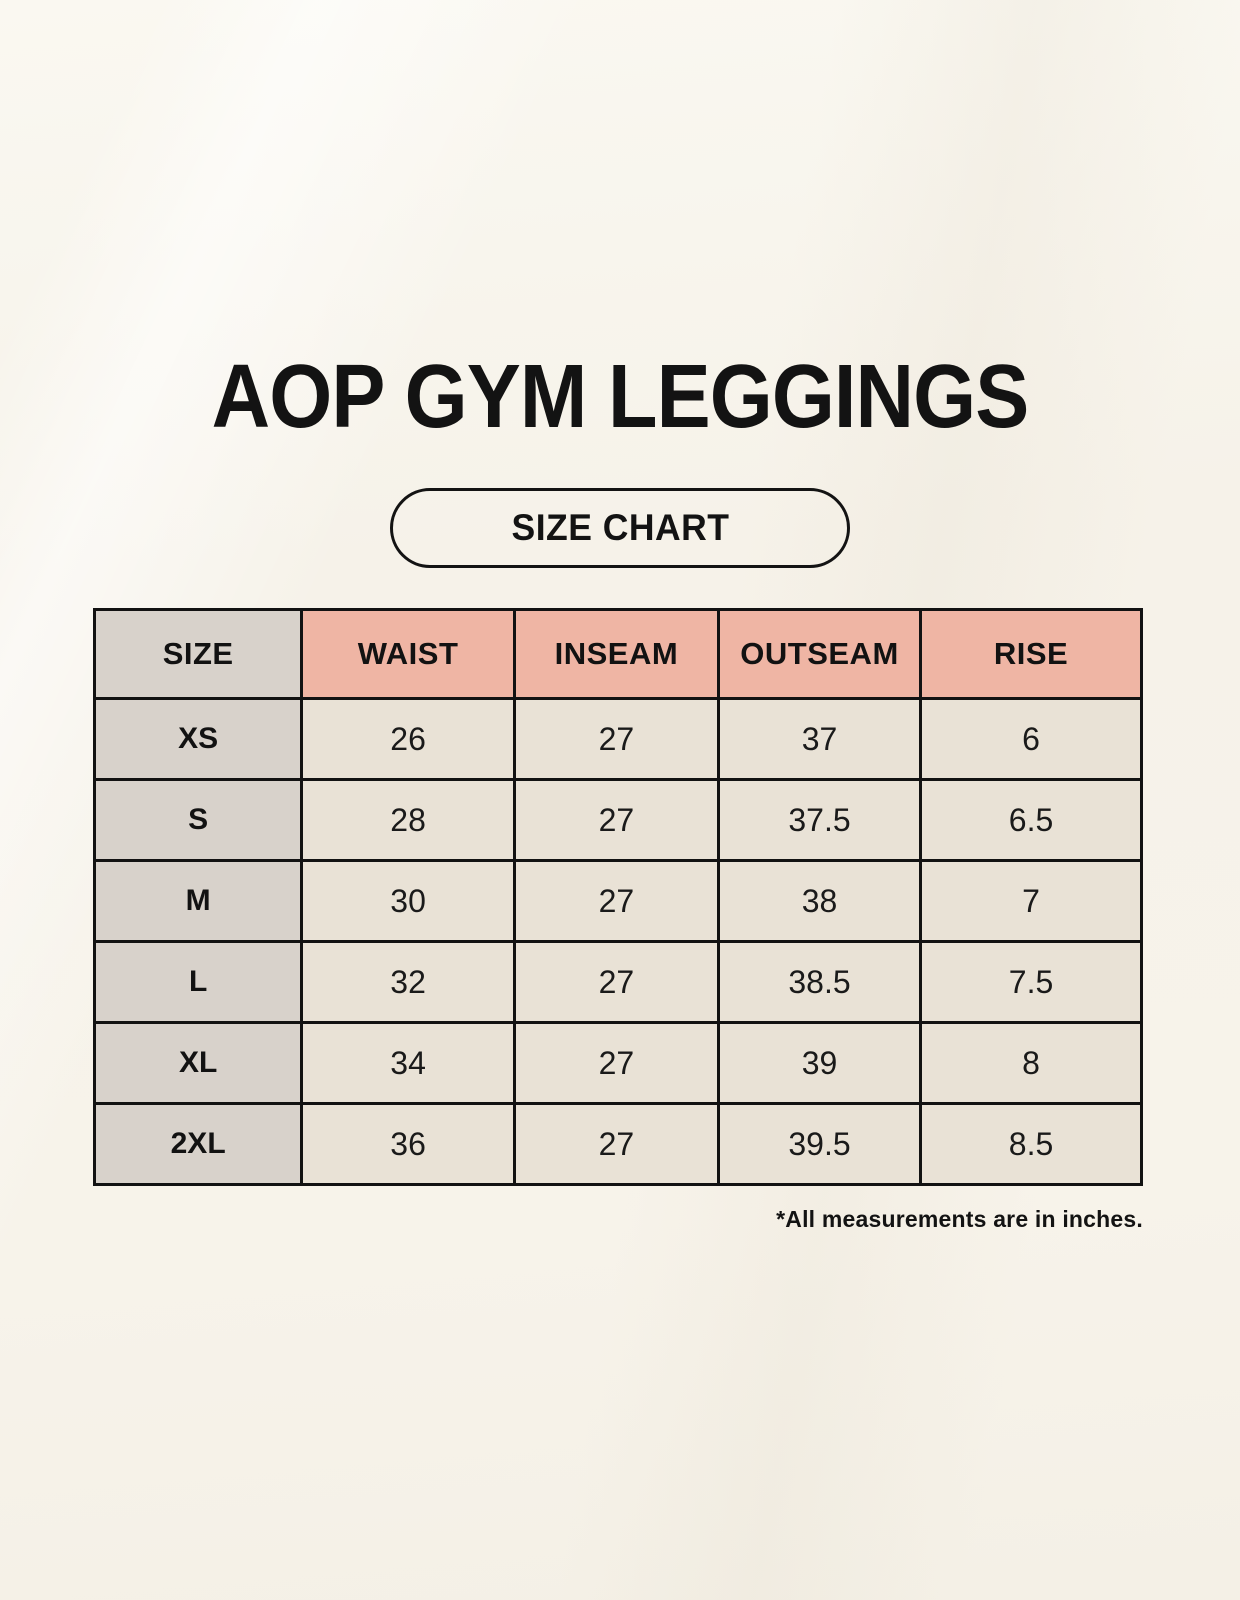 The image size is (1240, 1600). I want to click on size-label: M, so click(198, 901).